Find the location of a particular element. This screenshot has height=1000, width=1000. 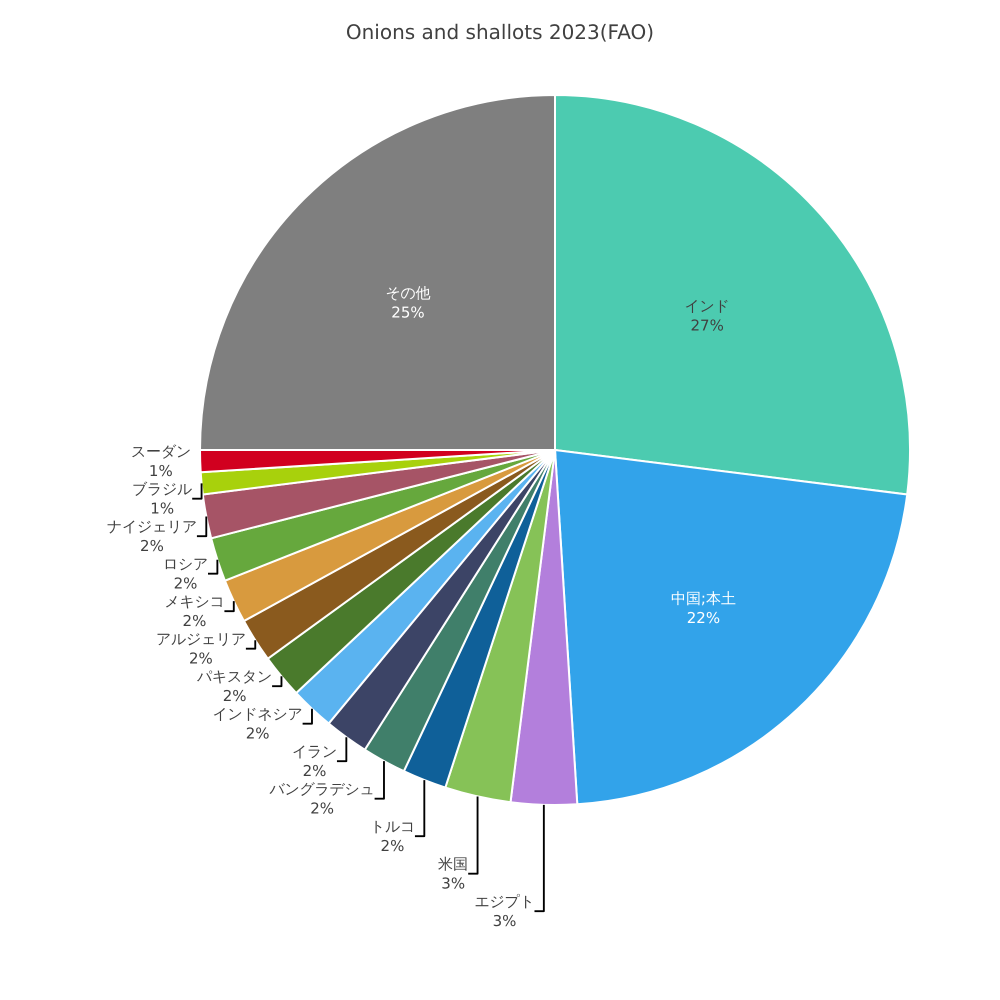

slice-label: その他 is located at coordinates (407, 293).